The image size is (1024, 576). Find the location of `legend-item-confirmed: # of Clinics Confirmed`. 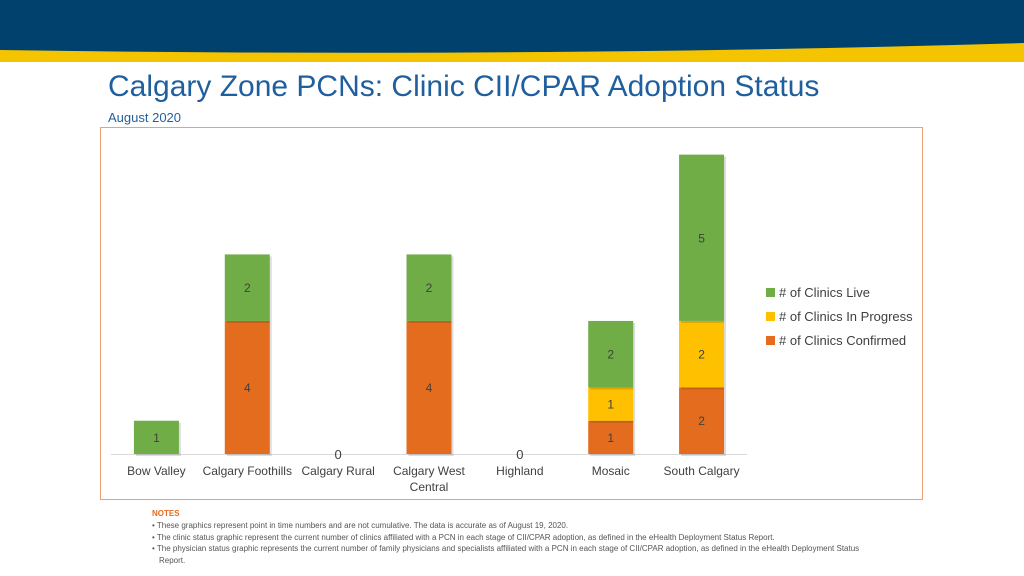

legend-item-confirmed: # of Clinics Confirmed is located at coordinates (839, 340).